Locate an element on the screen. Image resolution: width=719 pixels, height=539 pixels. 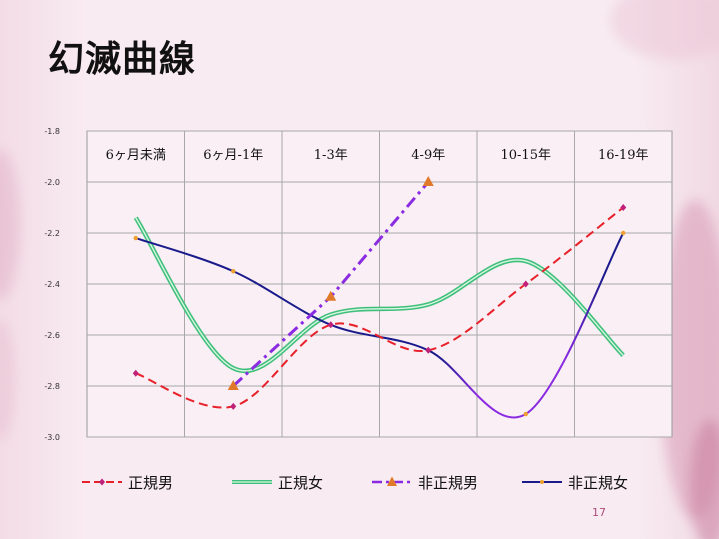
y-tick-label: -3.0 is located at coordinates (52, 437).